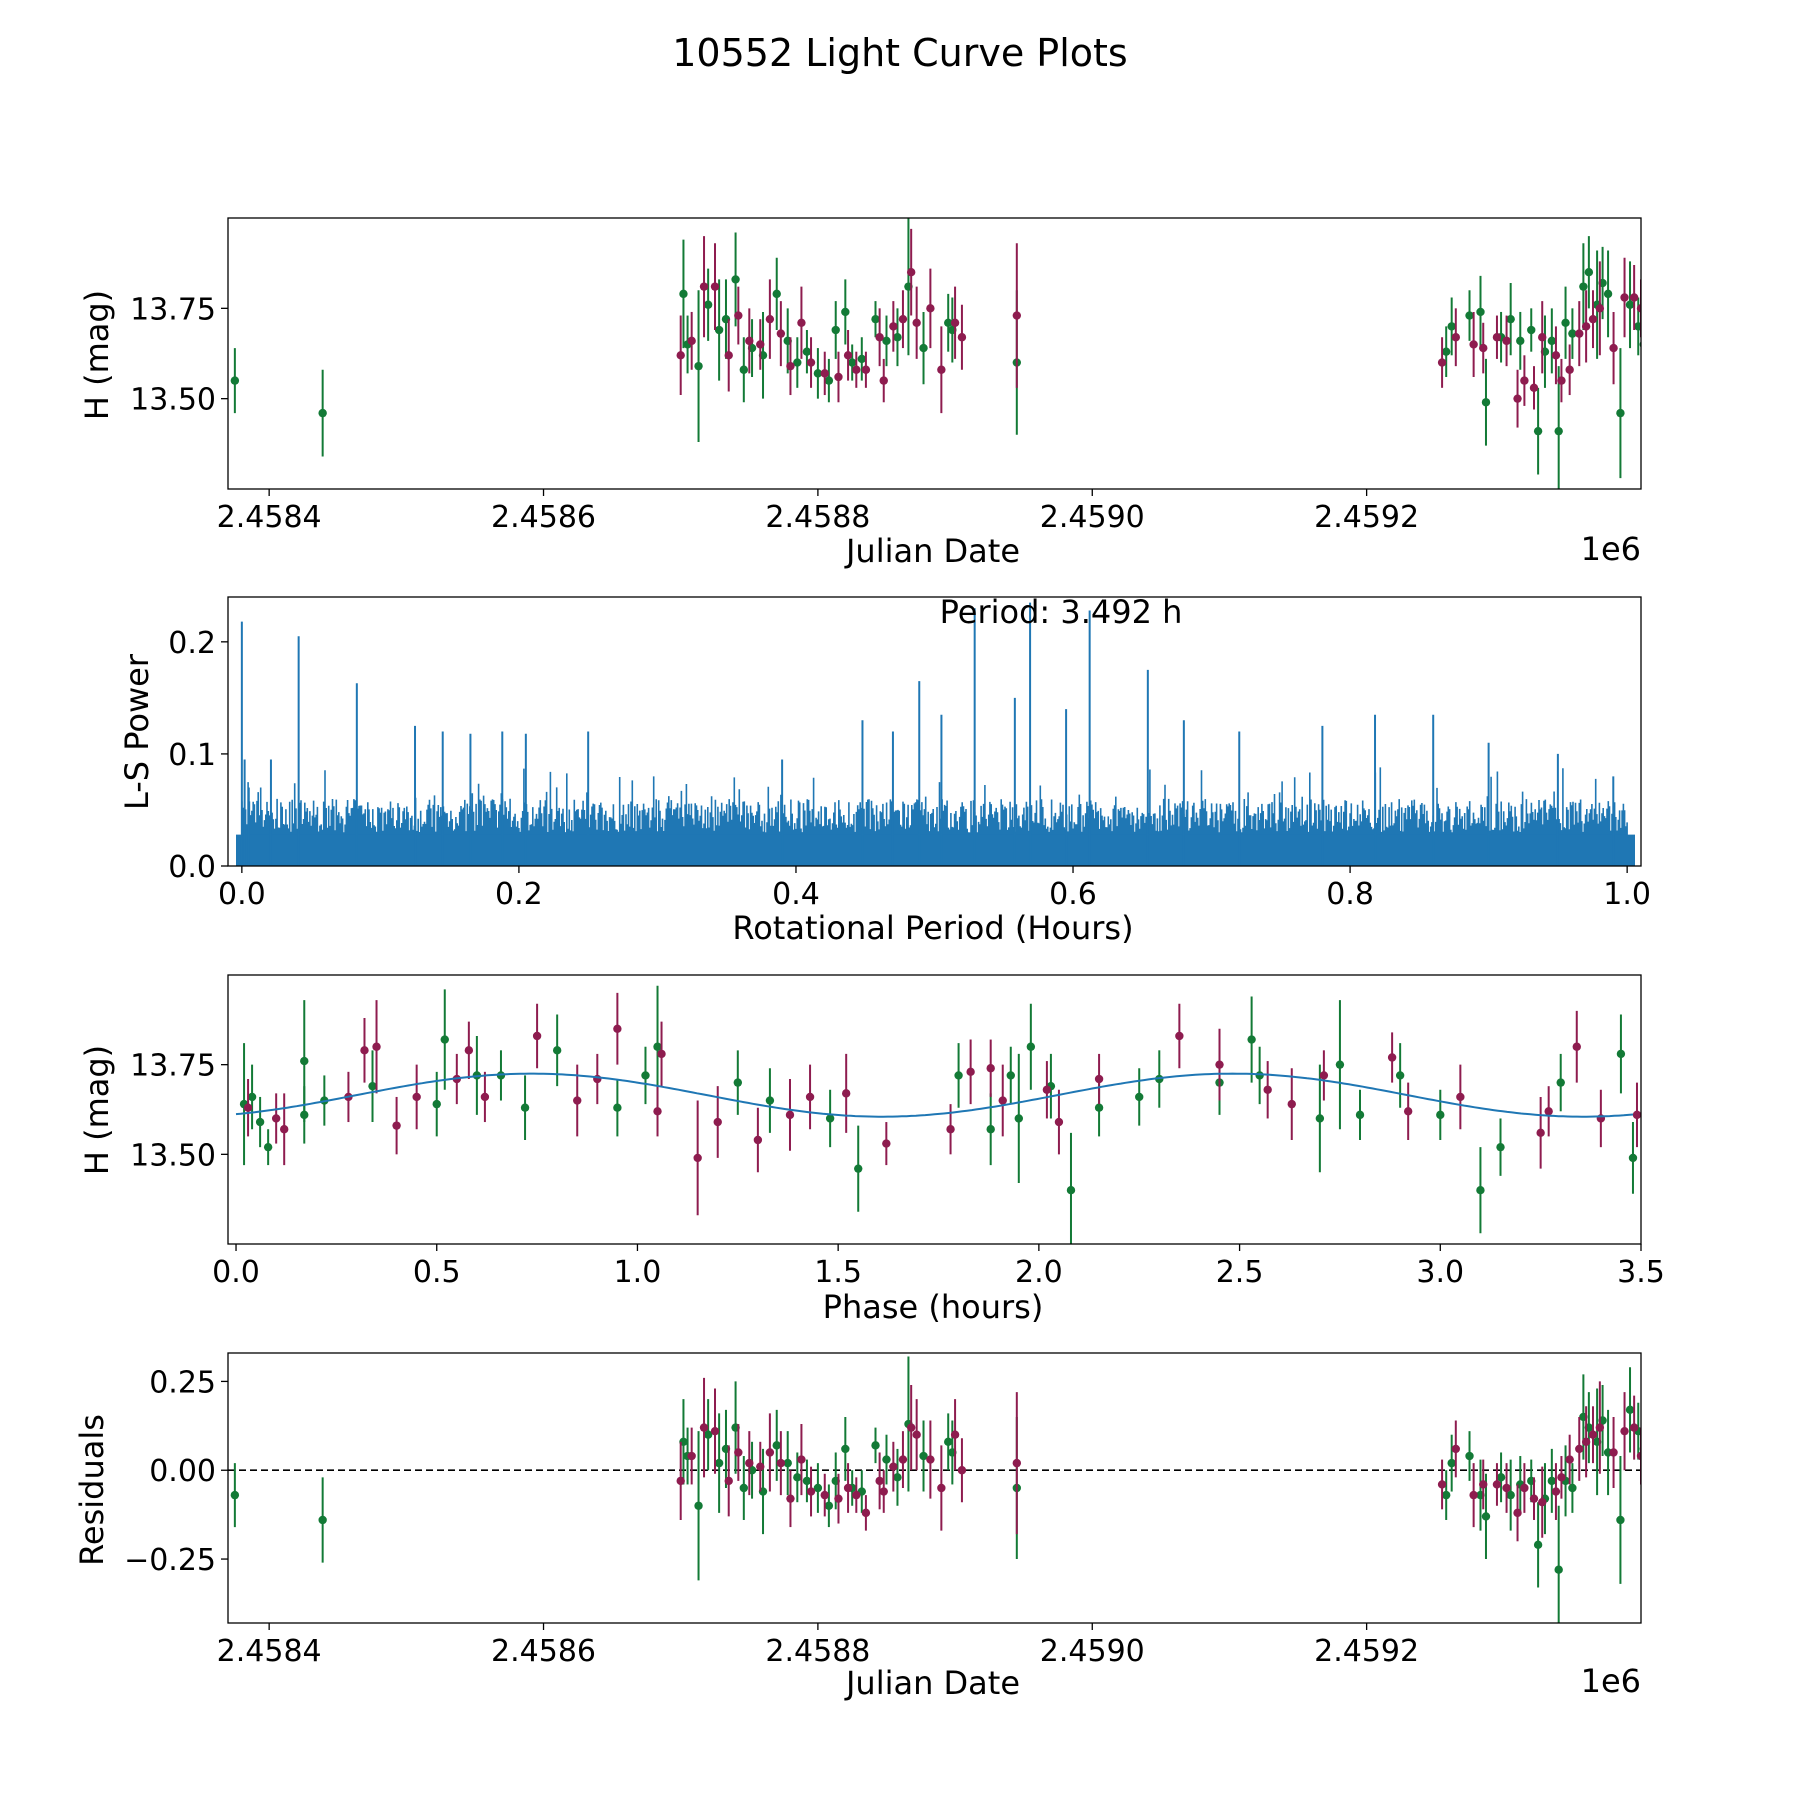 Image resolution: width=1800 pixels, height=1800 pixels. Describe the element at coordinates (269, 1651) in the screenshot. I see `residuals-x-tick-label: 2.4584` at that location.